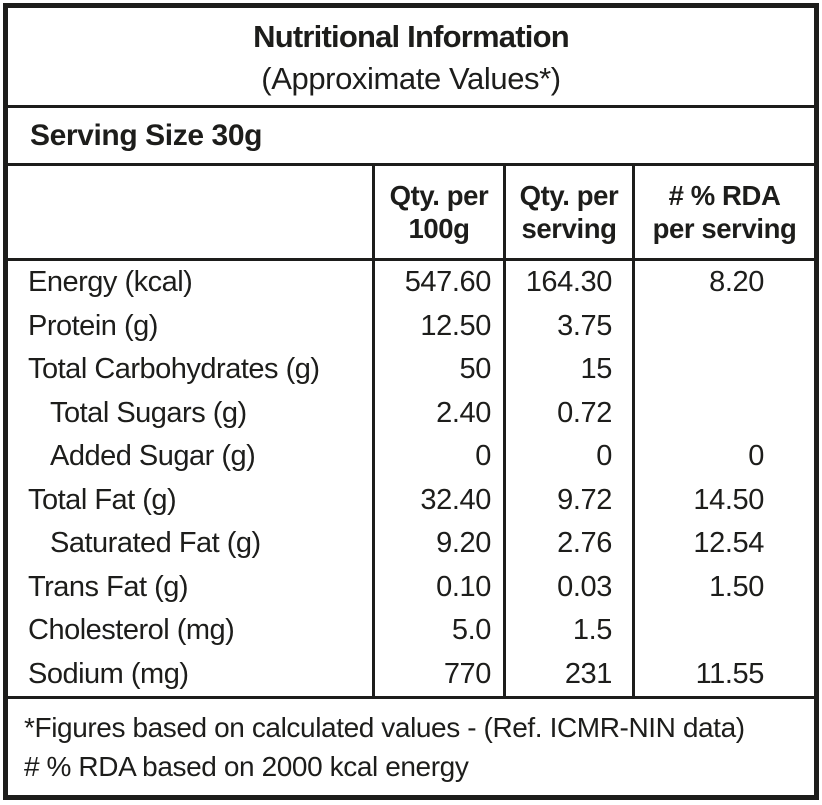 The image size is (822, 805). What do you see at coordinates (102, 499) in the screenshot?
I see `nutrient-label: Total Fat (g)` at bounding box center [102, 499].